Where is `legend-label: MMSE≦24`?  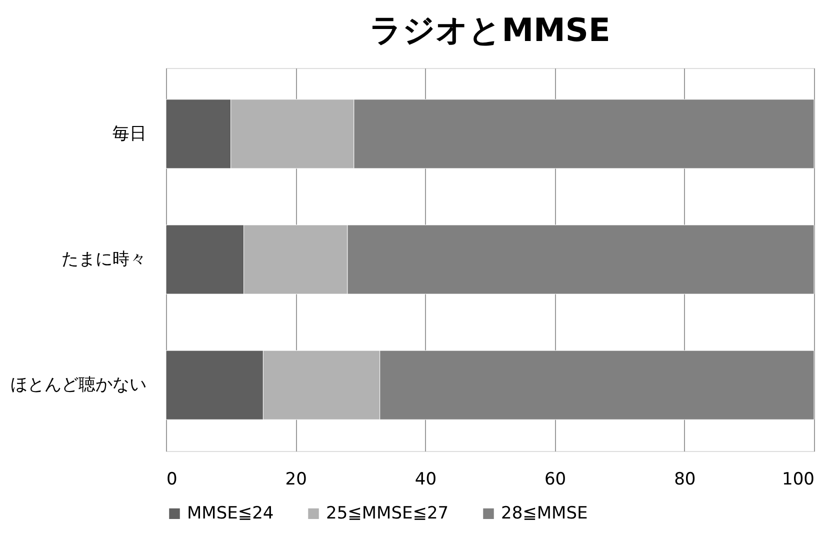 legend-label: MMSE≦24 is located at coordinates (230, 514).